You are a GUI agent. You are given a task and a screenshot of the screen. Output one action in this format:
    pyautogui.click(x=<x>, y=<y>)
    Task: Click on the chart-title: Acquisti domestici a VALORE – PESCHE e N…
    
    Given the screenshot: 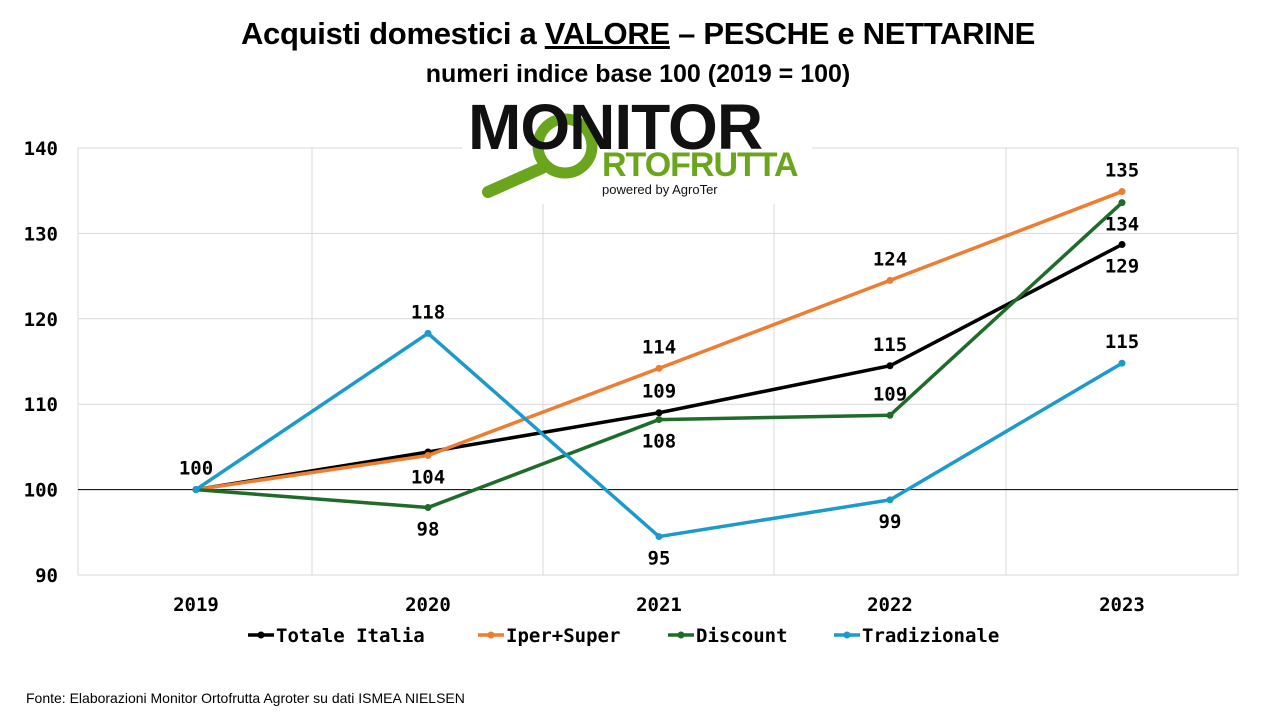 What is the action you would take?
    pyautogui.click(x=638, y=33)
    